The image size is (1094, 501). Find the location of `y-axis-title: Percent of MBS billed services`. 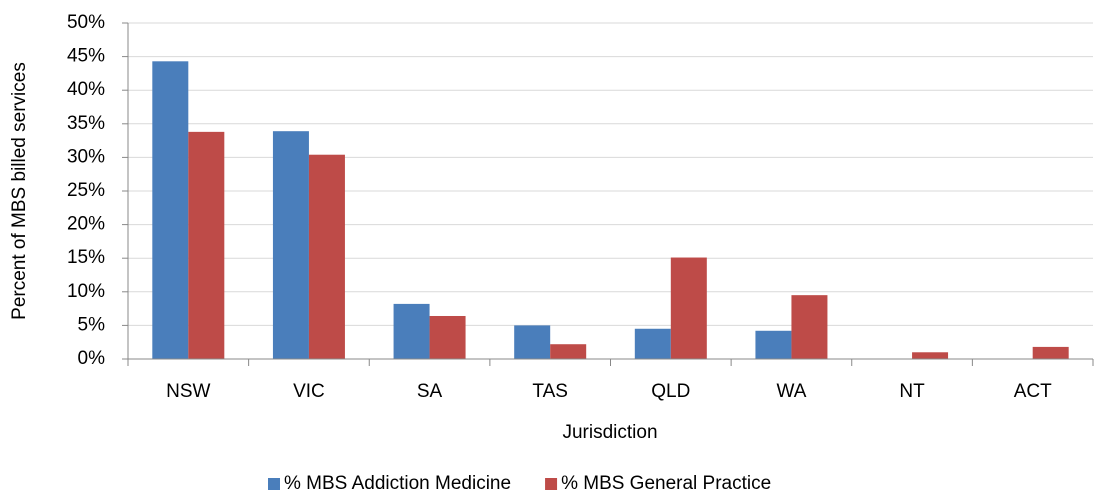

y-axis-title: Percent of MBS billed services is located at coordinates (19, 191).